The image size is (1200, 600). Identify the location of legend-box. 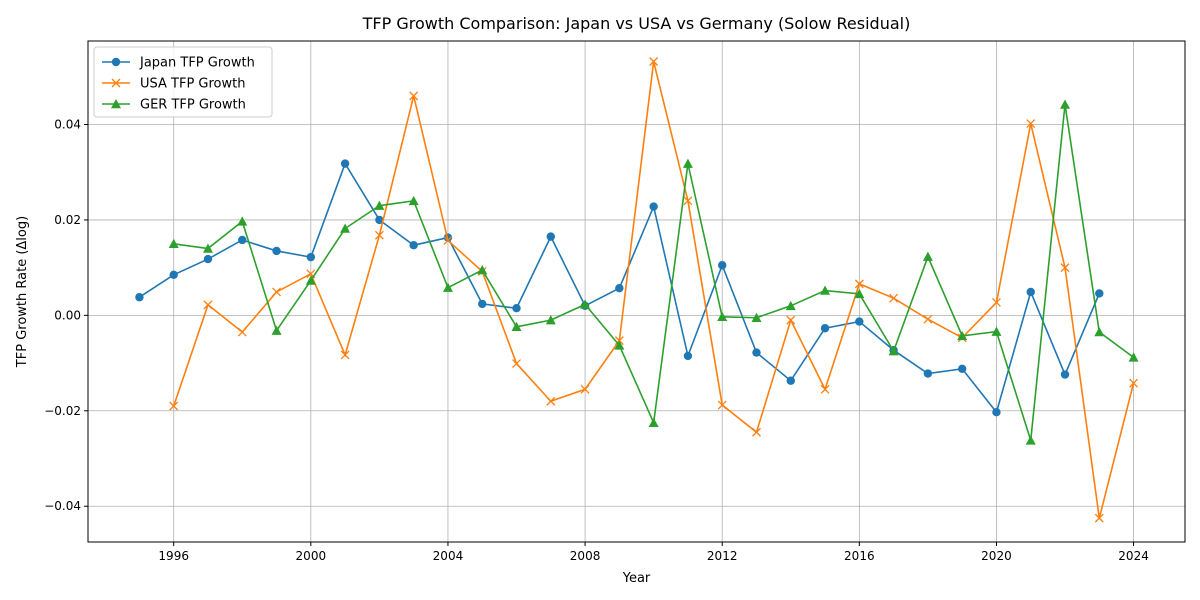
(183, 82).